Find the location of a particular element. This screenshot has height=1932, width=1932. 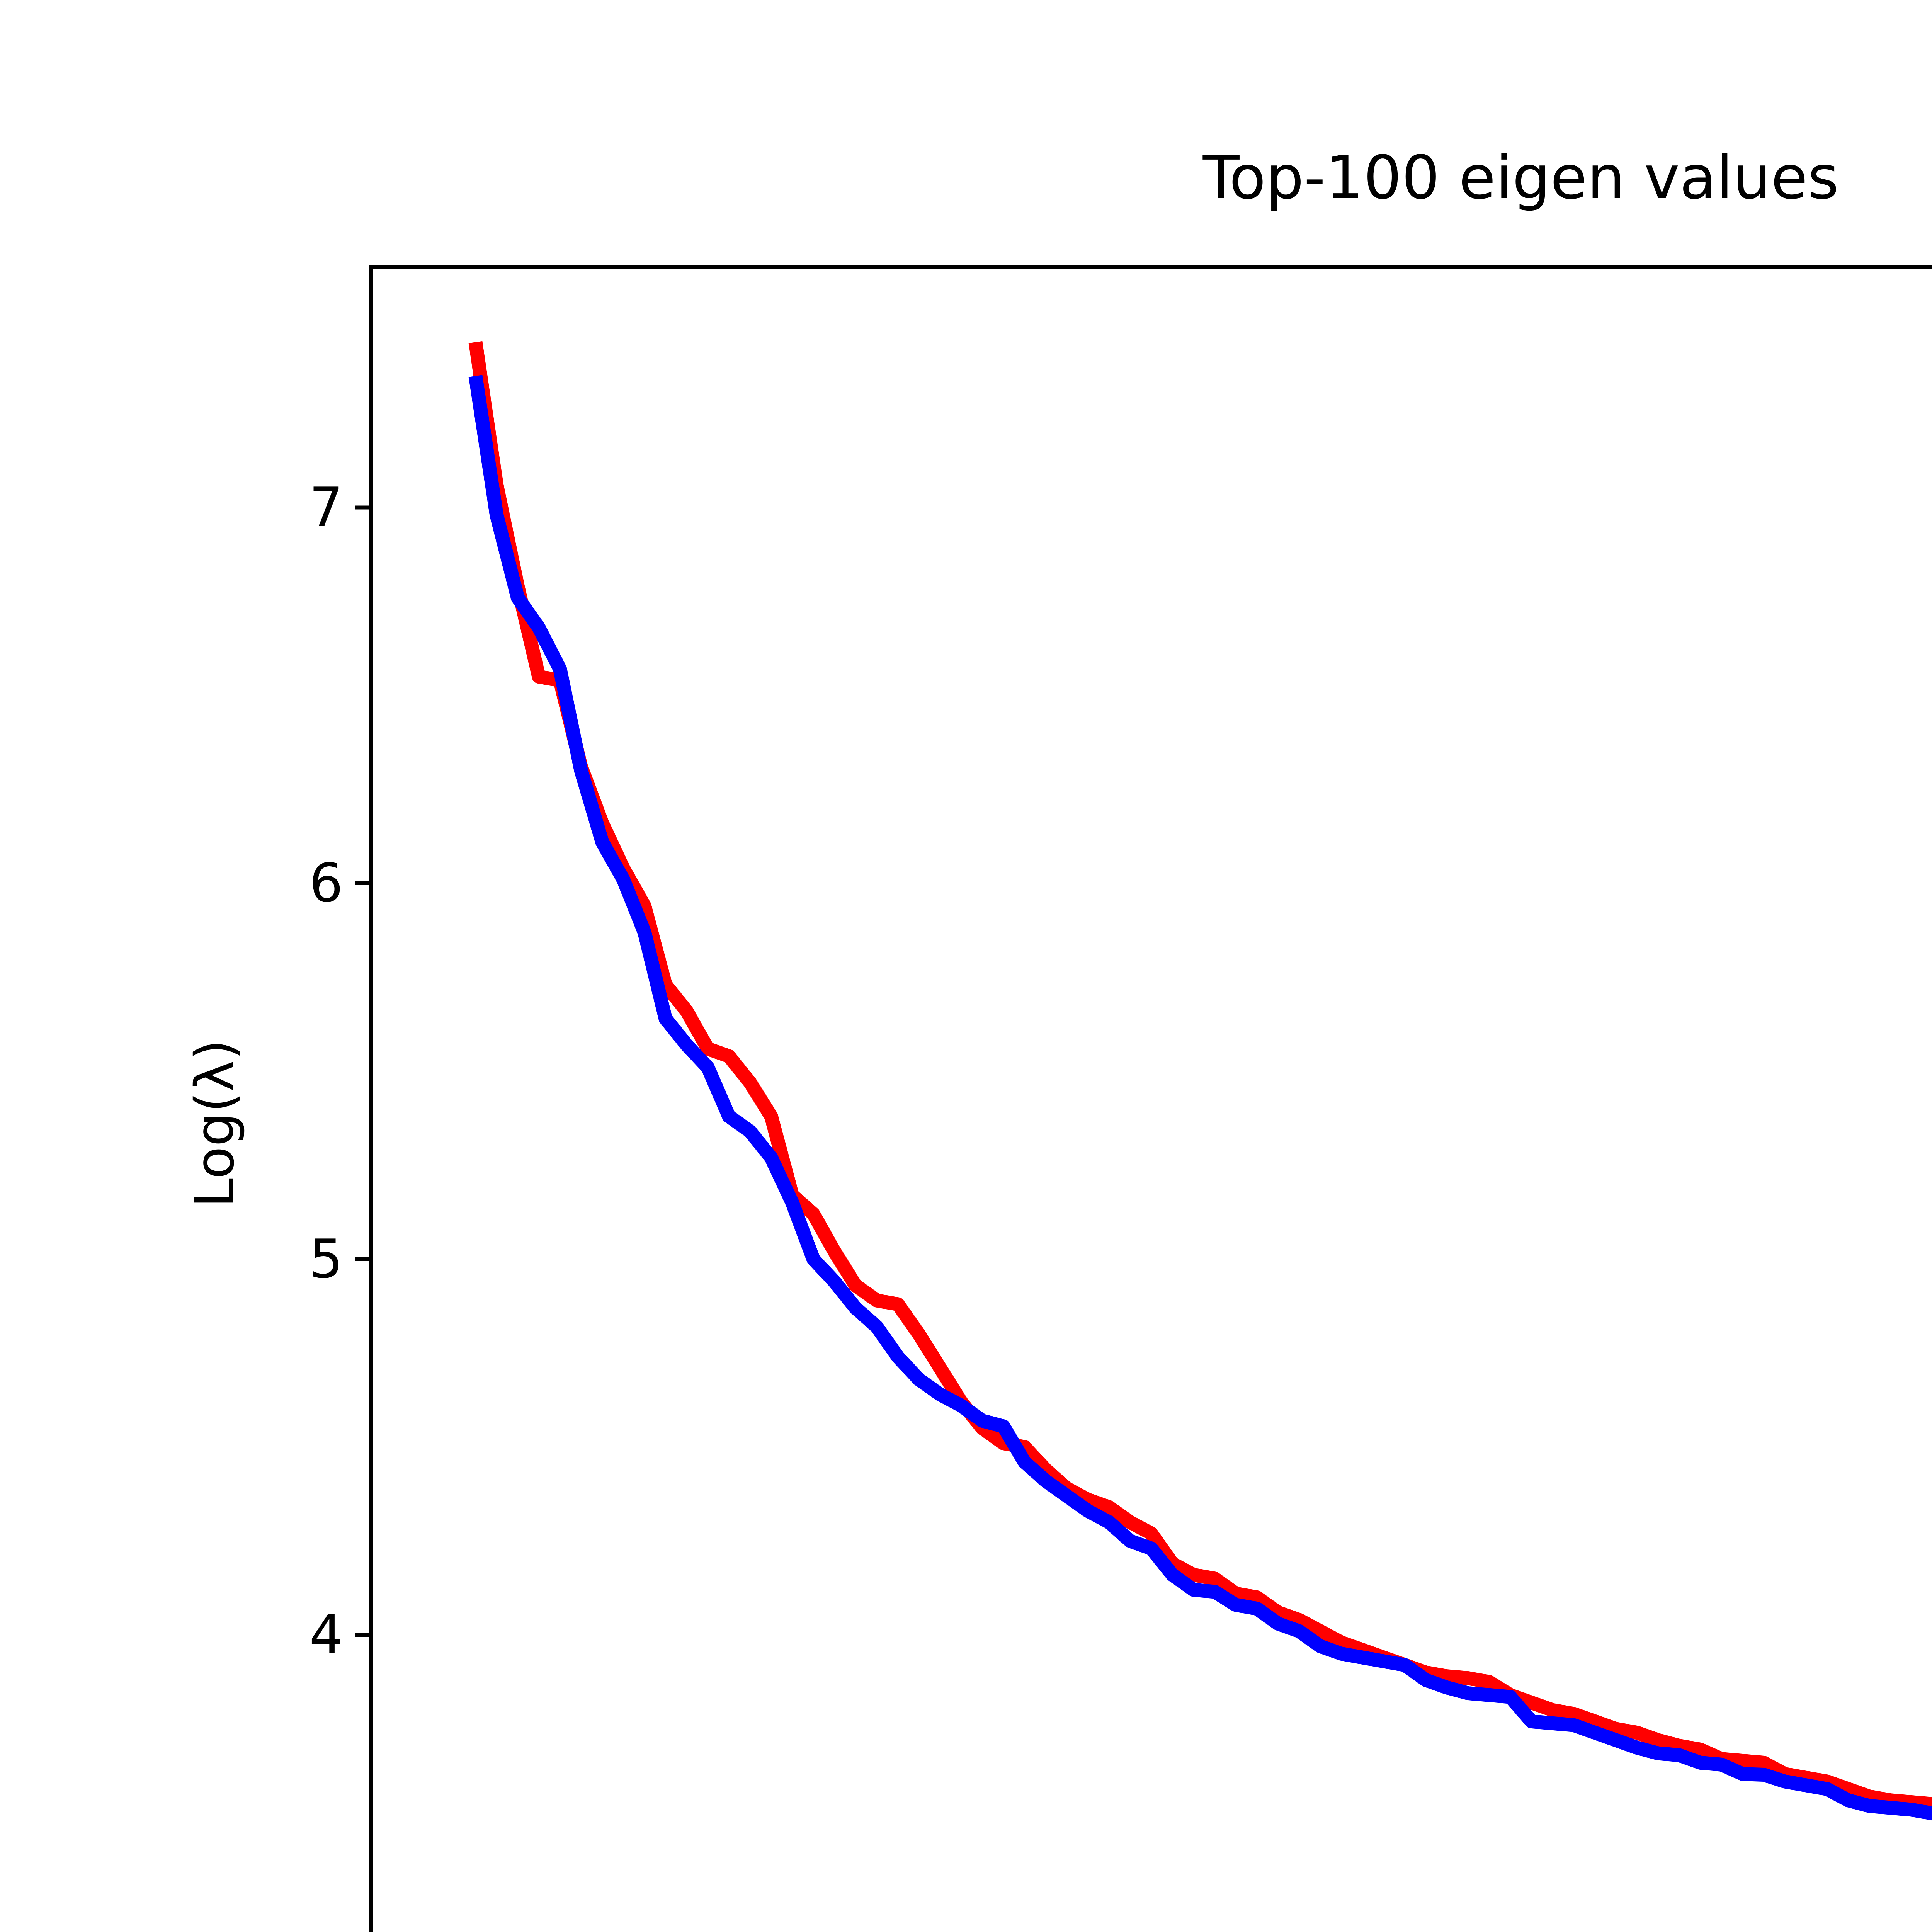

y-tick-label-5: 5 is located at coordinates (326, 1259).